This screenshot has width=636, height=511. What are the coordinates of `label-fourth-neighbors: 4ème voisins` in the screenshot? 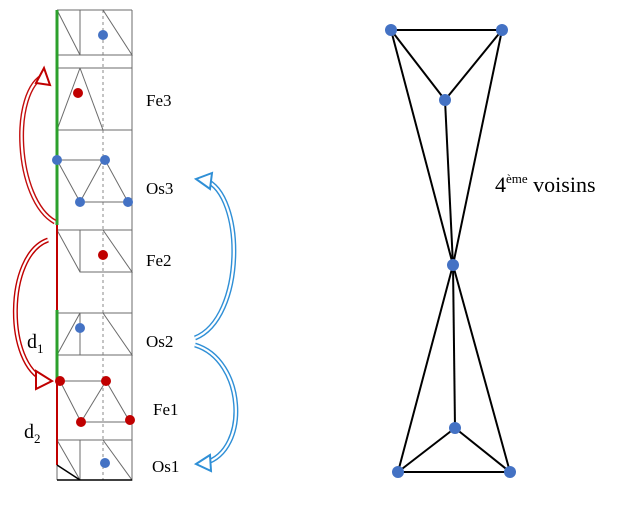 It's located at (545, 184).